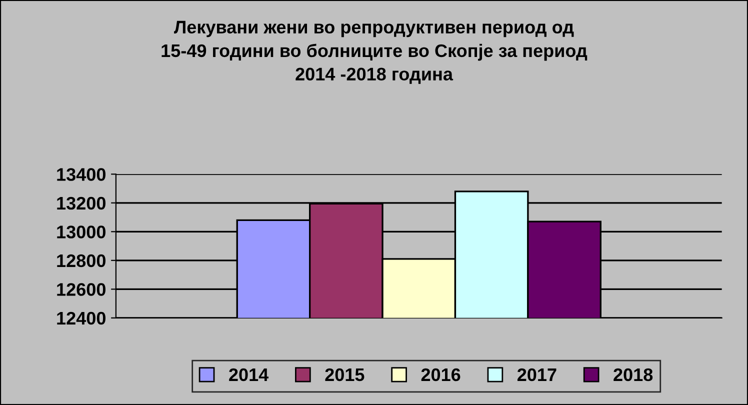 Image resolution: width=748 pixels, height=405 pixels. I want to click on y-tick-label: 12800, so click(81, 261).